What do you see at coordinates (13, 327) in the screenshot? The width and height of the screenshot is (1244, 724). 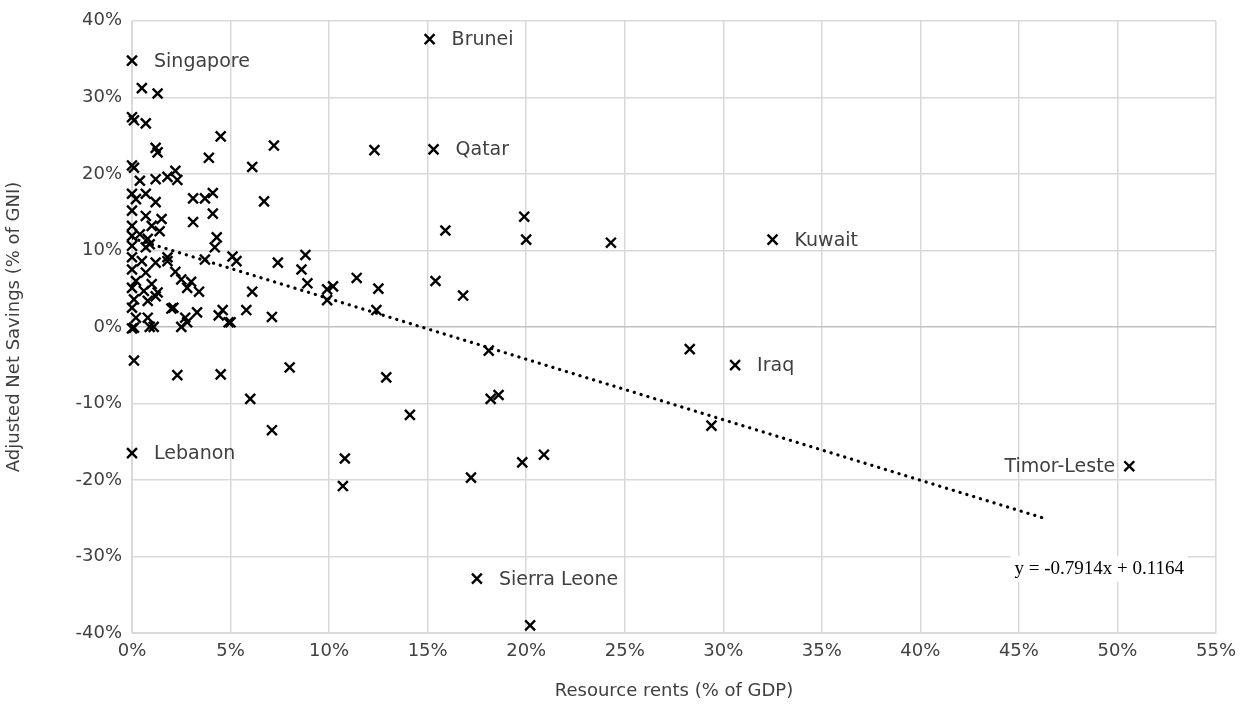 I see `y-axis-title: Adjusted Net Savings (% of GNI)` at bounding box center [13, 327].